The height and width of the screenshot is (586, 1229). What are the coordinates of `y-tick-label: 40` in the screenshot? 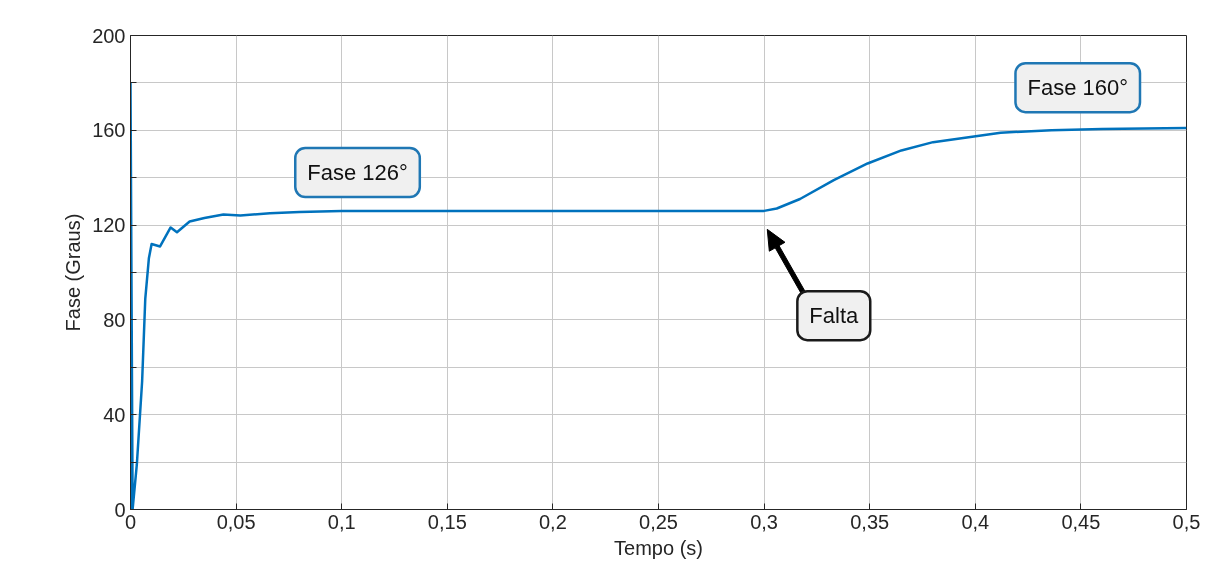 It's located at (114, 414).